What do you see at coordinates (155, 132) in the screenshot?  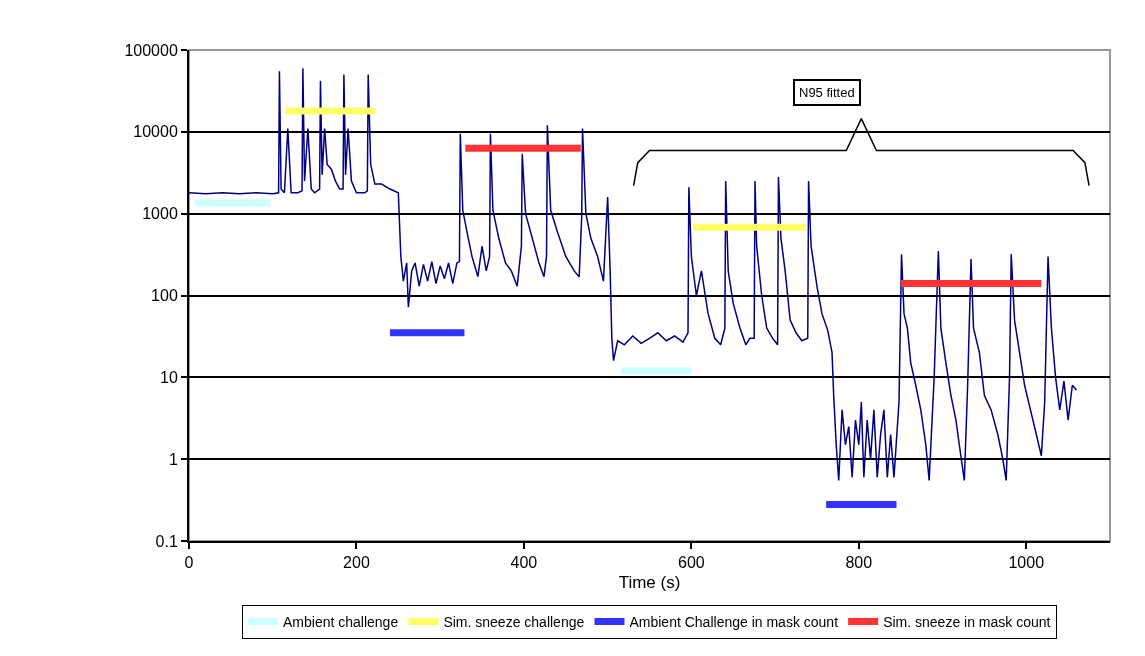 I see `y-tick-label: 10000` at bounding box center [155, 132].